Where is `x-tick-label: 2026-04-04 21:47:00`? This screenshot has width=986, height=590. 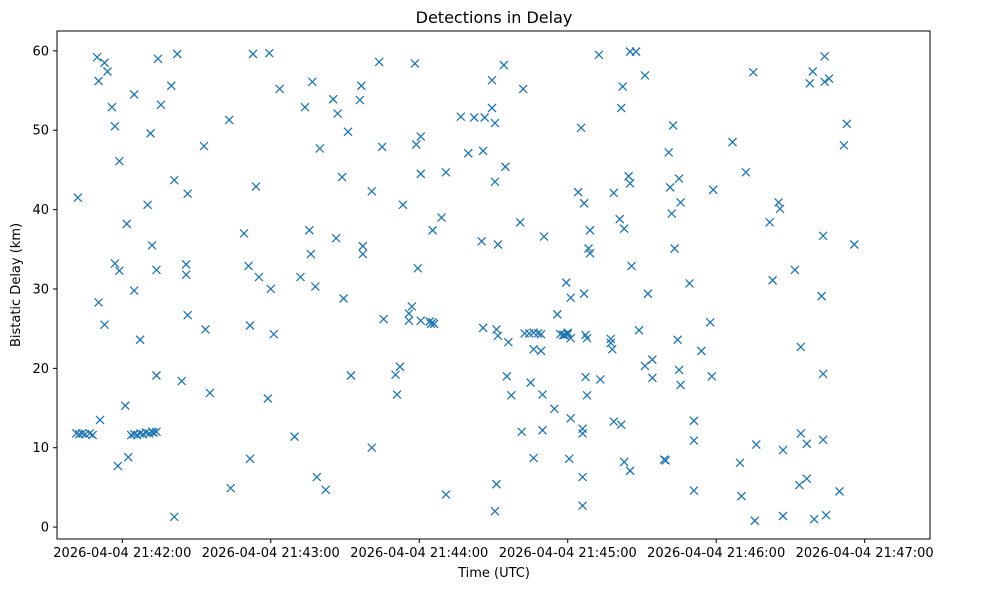 x-tick-label: 2026-04-04 21:47:00 is located at coordinates (865, 553).